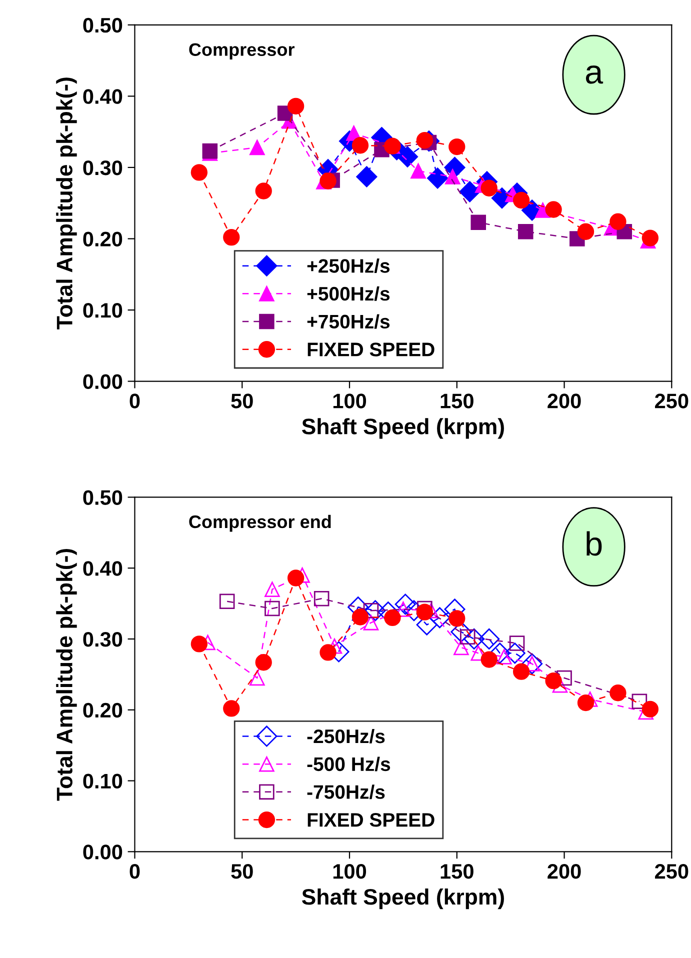  I want to click on annotation: b, so click(594, 543).